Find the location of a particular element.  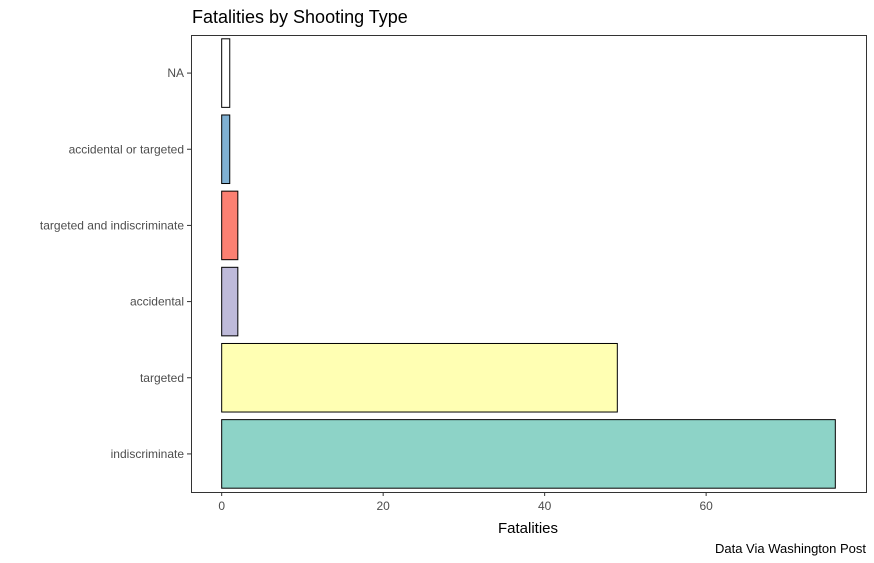

bar-accidental is located at coordinates (230, 301).